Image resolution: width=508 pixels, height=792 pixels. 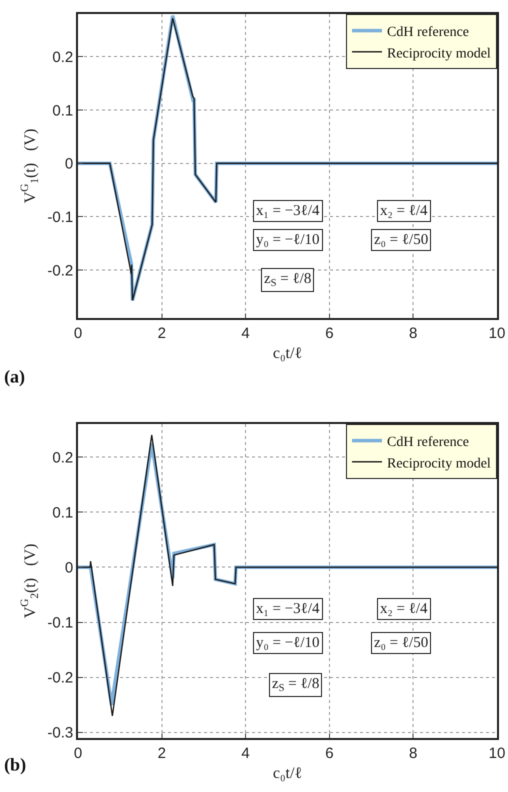 I want to click on y-tick-label: -0.3, so click(x=60, y=733).